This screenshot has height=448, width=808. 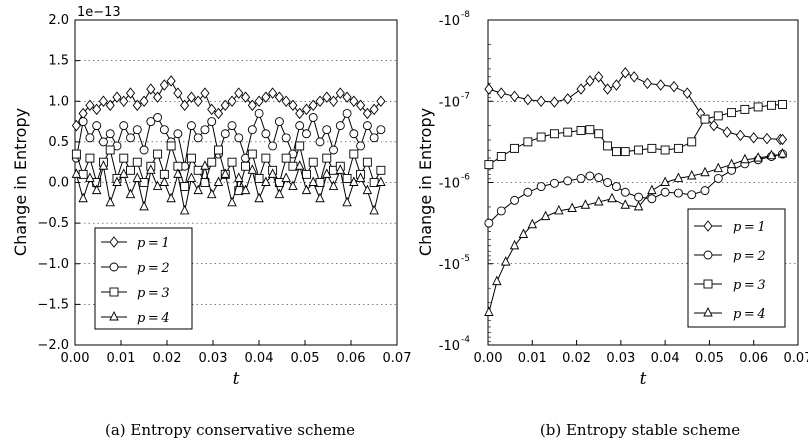 What do you see at coordinates (114, 267) in the screenshot?
I see `panel-a-legend-marker` at bounding box center [114, 267].